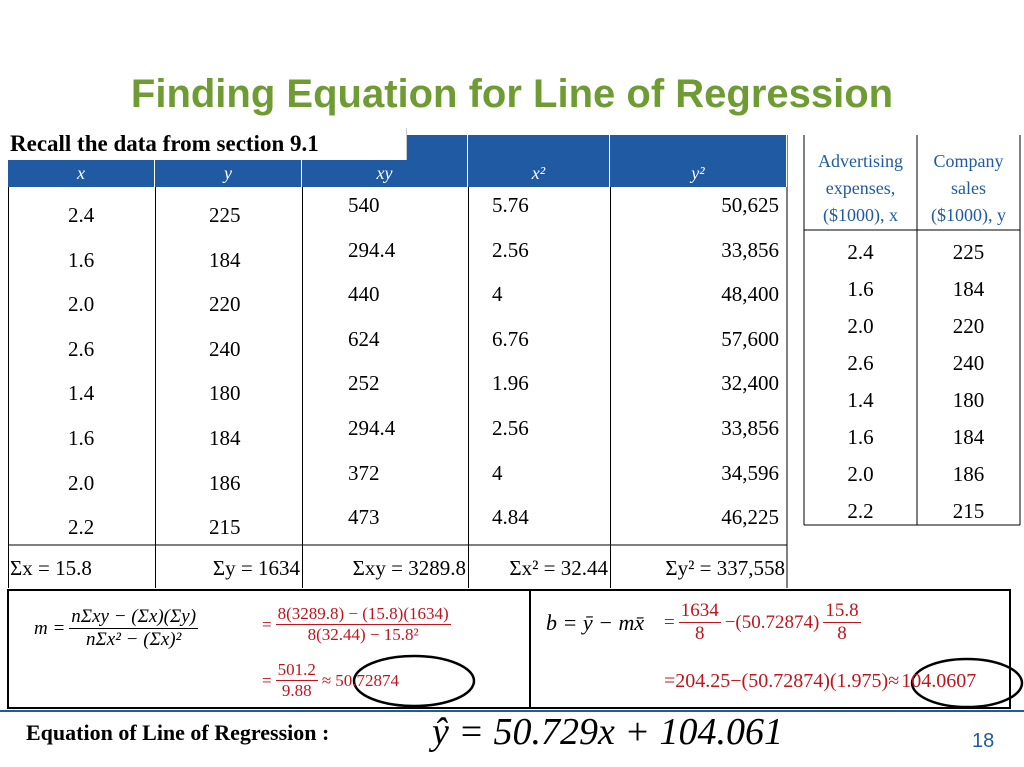 The image size is (1024, 767). Describe the element at coordinates (364, 294) in the screenshot. I see `cell: 440` at that location.